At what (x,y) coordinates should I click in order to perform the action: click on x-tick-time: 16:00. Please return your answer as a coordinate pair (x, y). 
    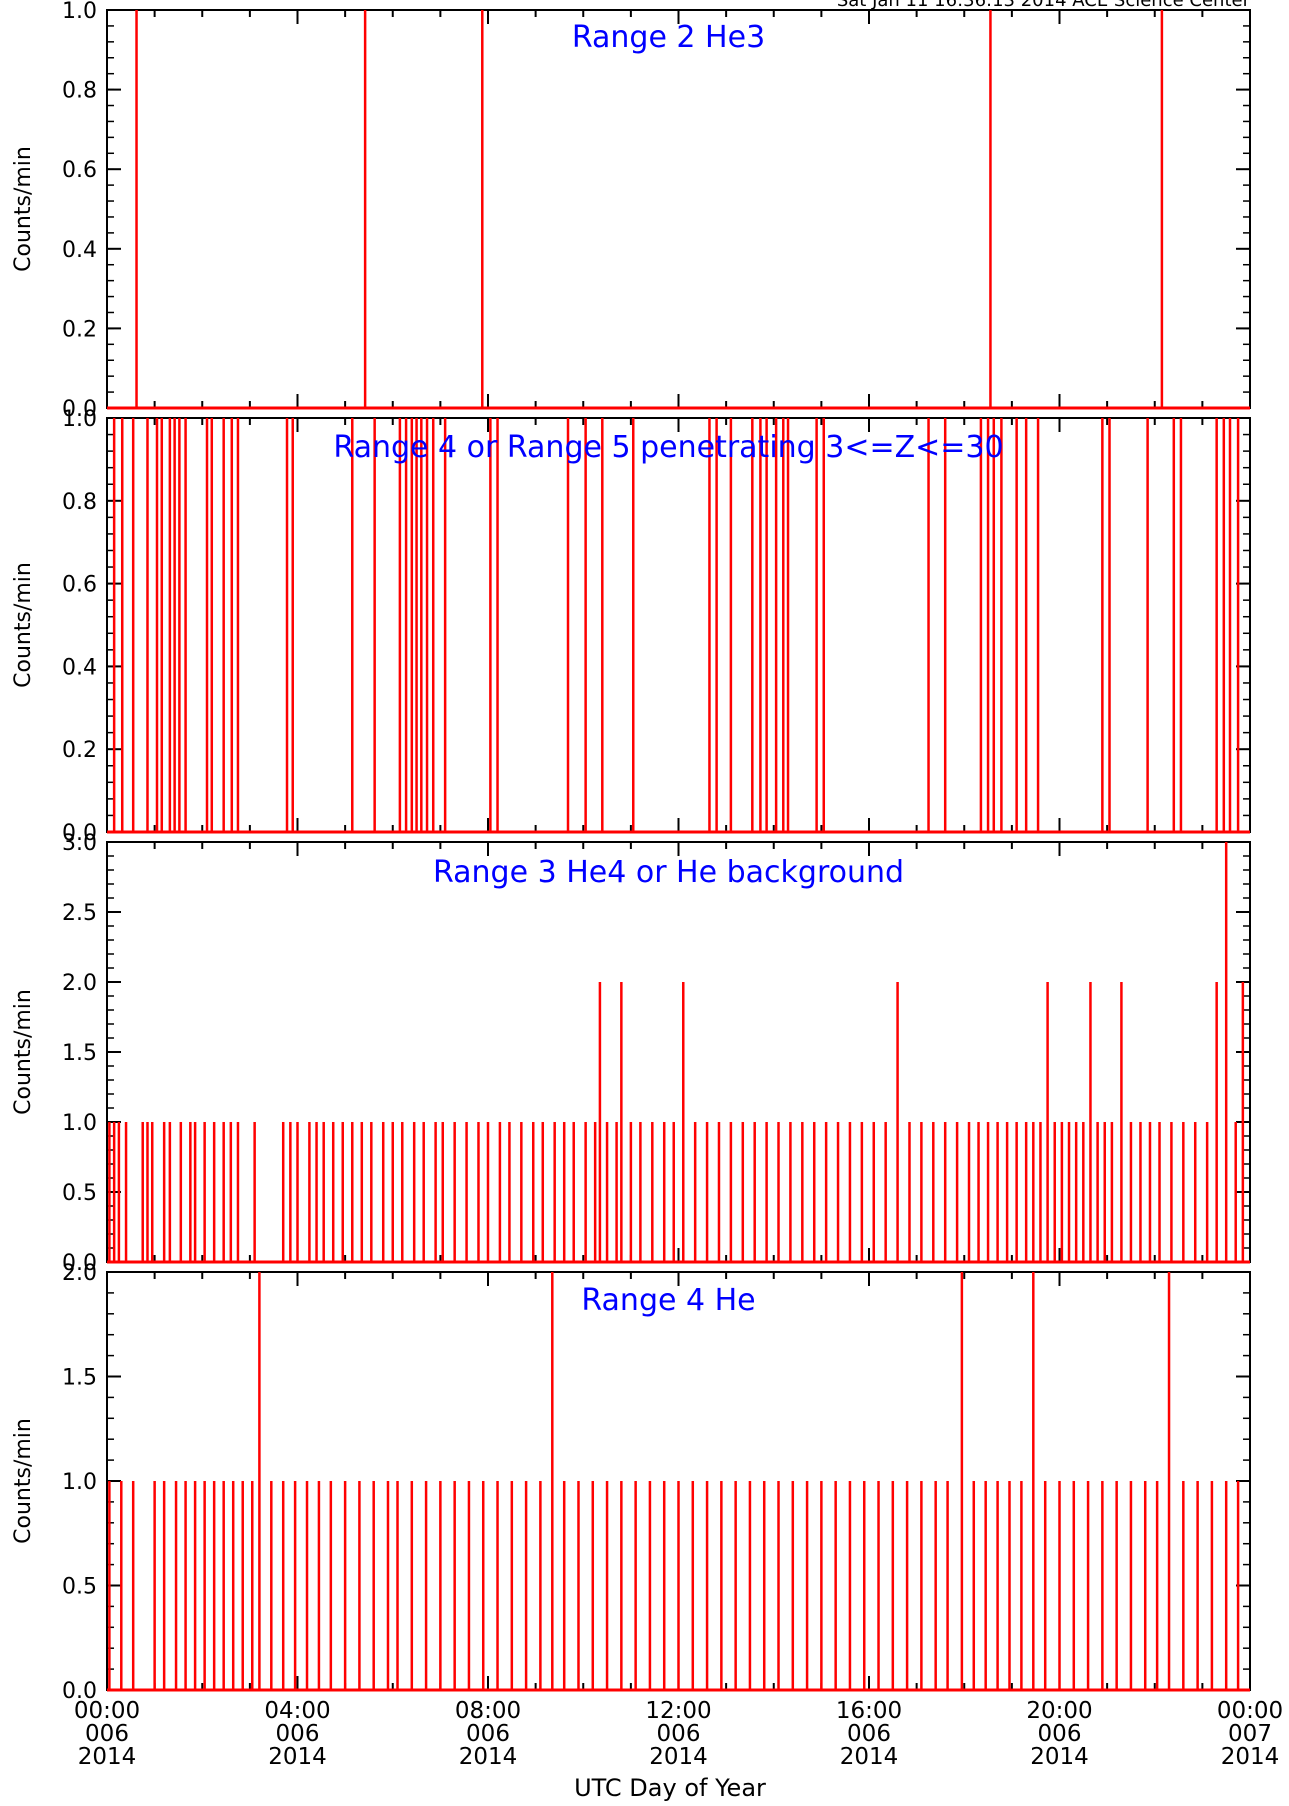
    Looking at the image, I should click on (869, 1711).